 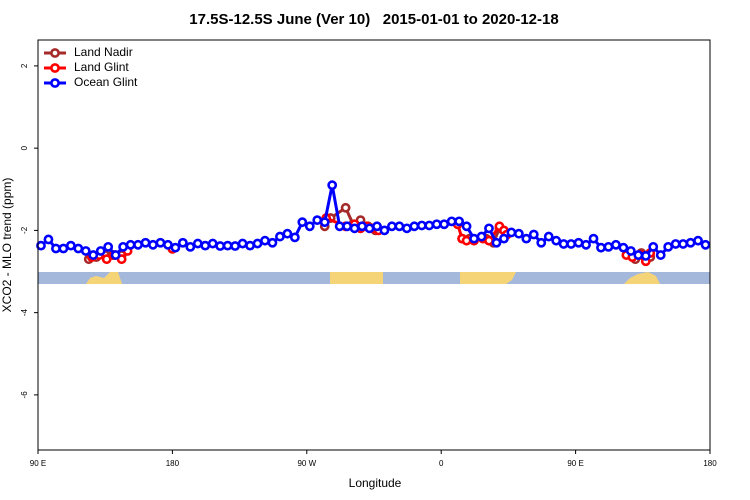 What do you see at coordinates (24, 313) in the screenshot?
I see `y-tick-label: -4` at bounding box center [24, 313].